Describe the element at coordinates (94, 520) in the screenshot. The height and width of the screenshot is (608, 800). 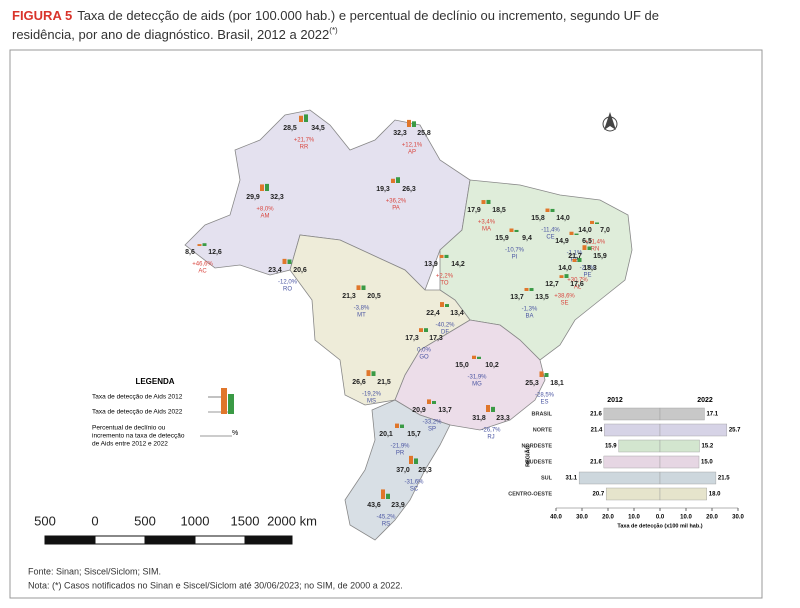
I see `scale-label: 0` at that location.